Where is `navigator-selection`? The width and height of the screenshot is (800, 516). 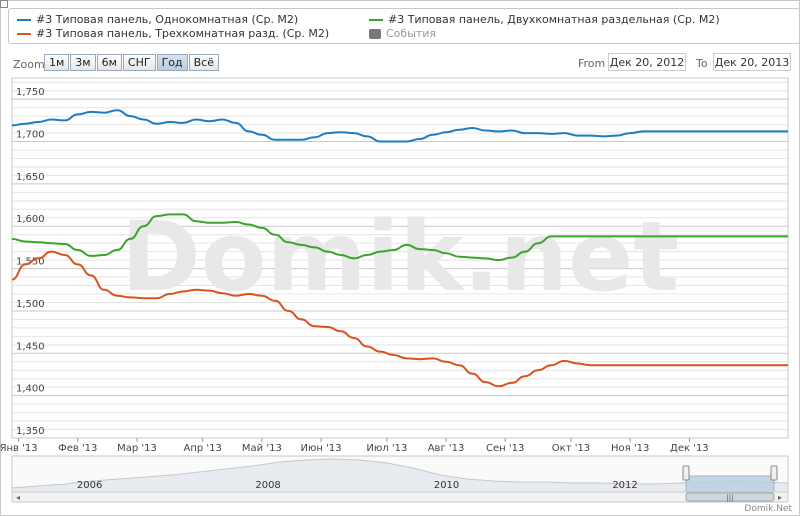 navigator-selection is located at coordinates (730, 484).